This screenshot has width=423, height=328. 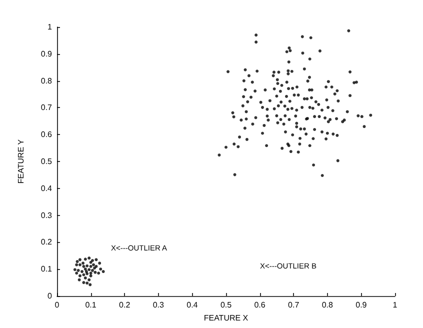 I want to click on x-tick-label: 0.3, so click(x=158, y=305).